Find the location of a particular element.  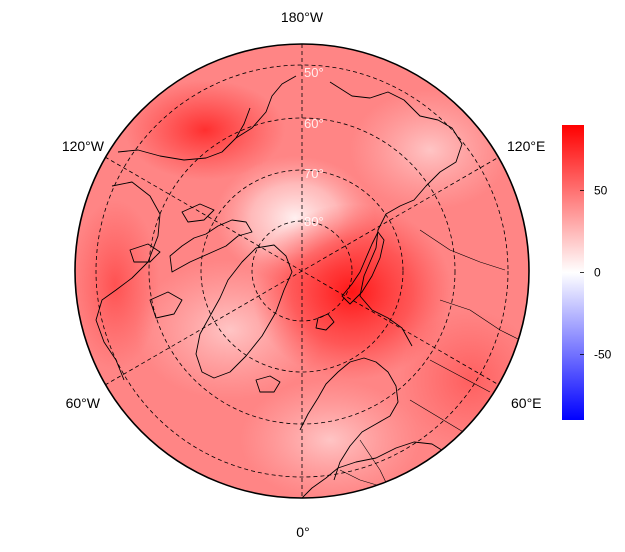

lat-label-80: 80° is located at coordinates (314, 221).